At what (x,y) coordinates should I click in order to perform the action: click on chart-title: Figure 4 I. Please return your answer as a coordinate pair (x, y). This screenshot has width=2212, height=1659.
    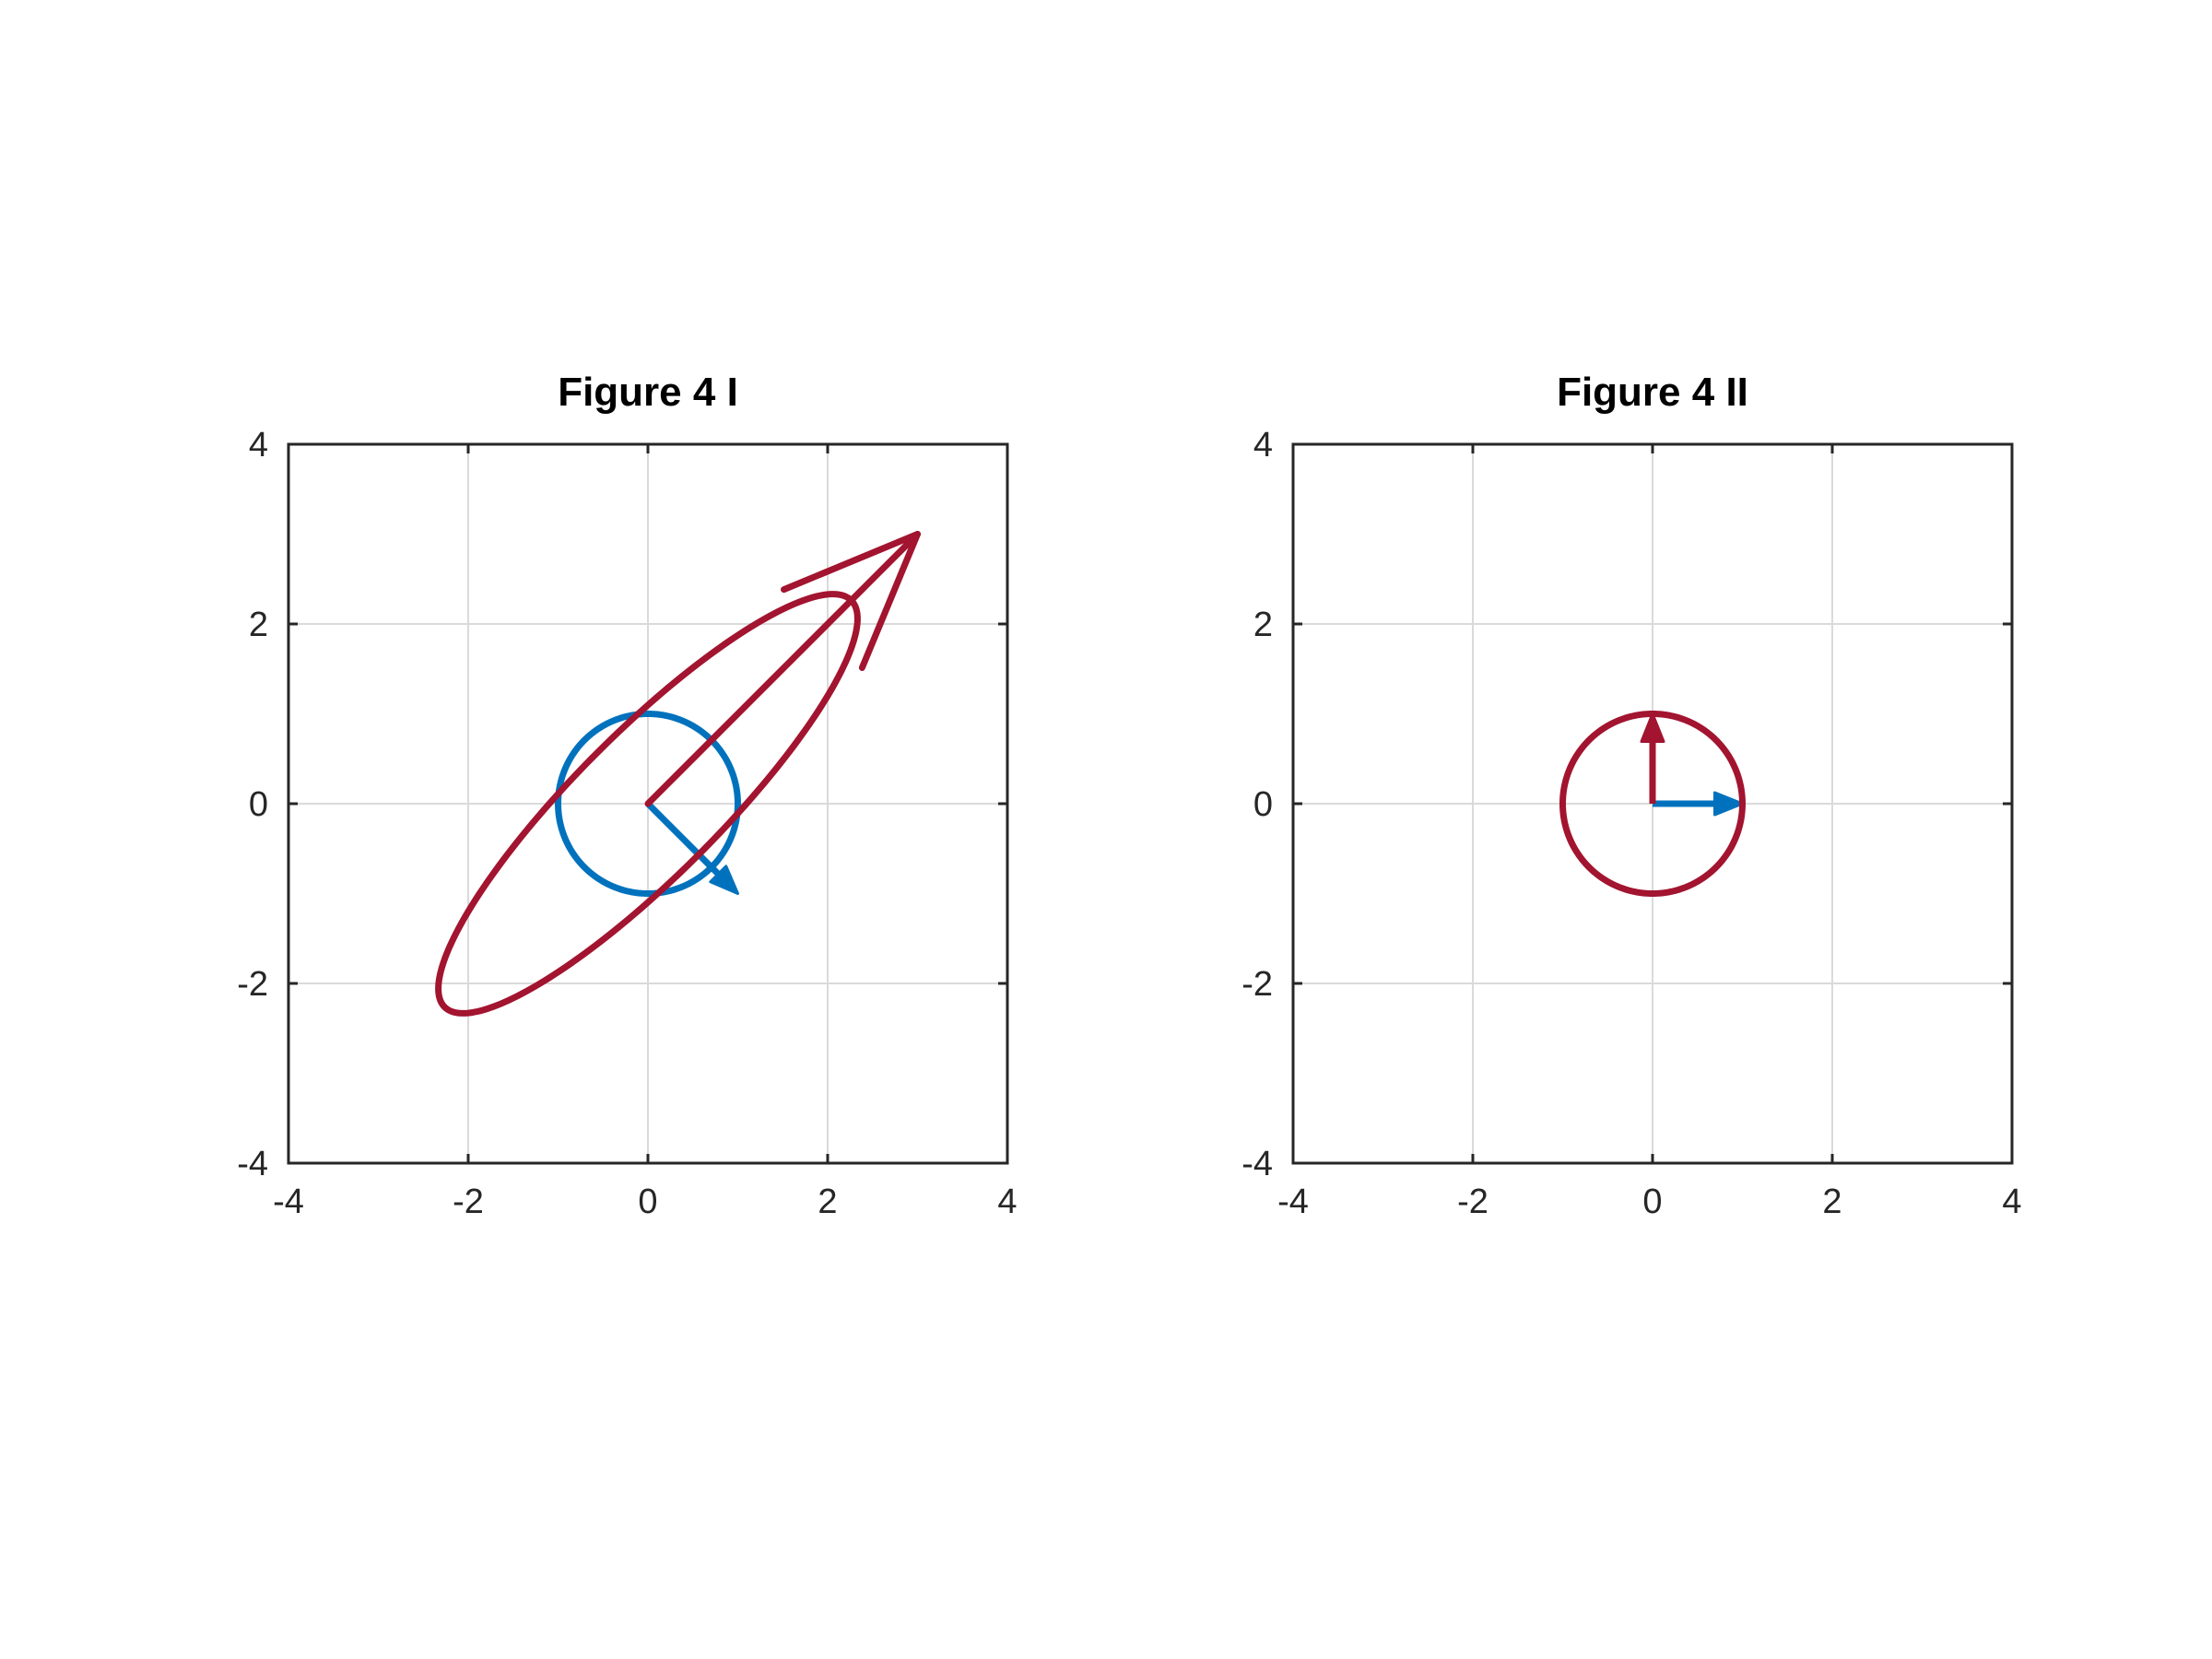
    Looking at the image, I should click on (648, 392).